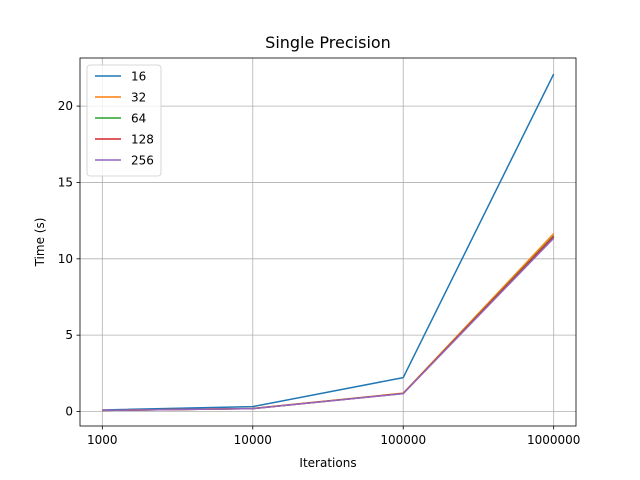  Describe the element at coordinates (65, 259) in the screenshot. I see `y-tick-label: 10` at that location.